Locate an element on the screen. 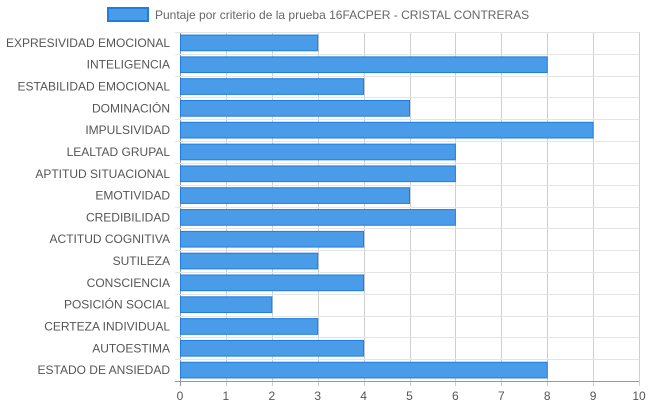  y-tick-label: EMOTIVIDAD is located at coordinates (132, 196).